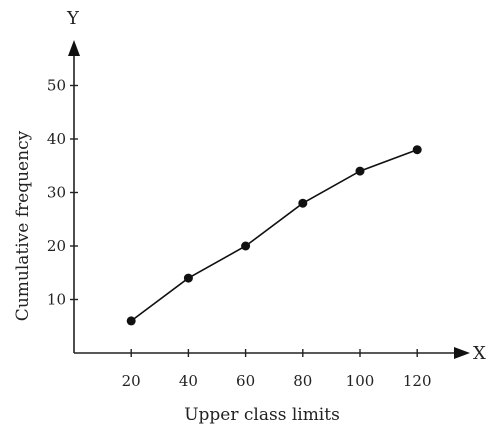 The height and width of the screenshot is (433, 488). I want to click on y-tick-label: 30, so click(56, 193).